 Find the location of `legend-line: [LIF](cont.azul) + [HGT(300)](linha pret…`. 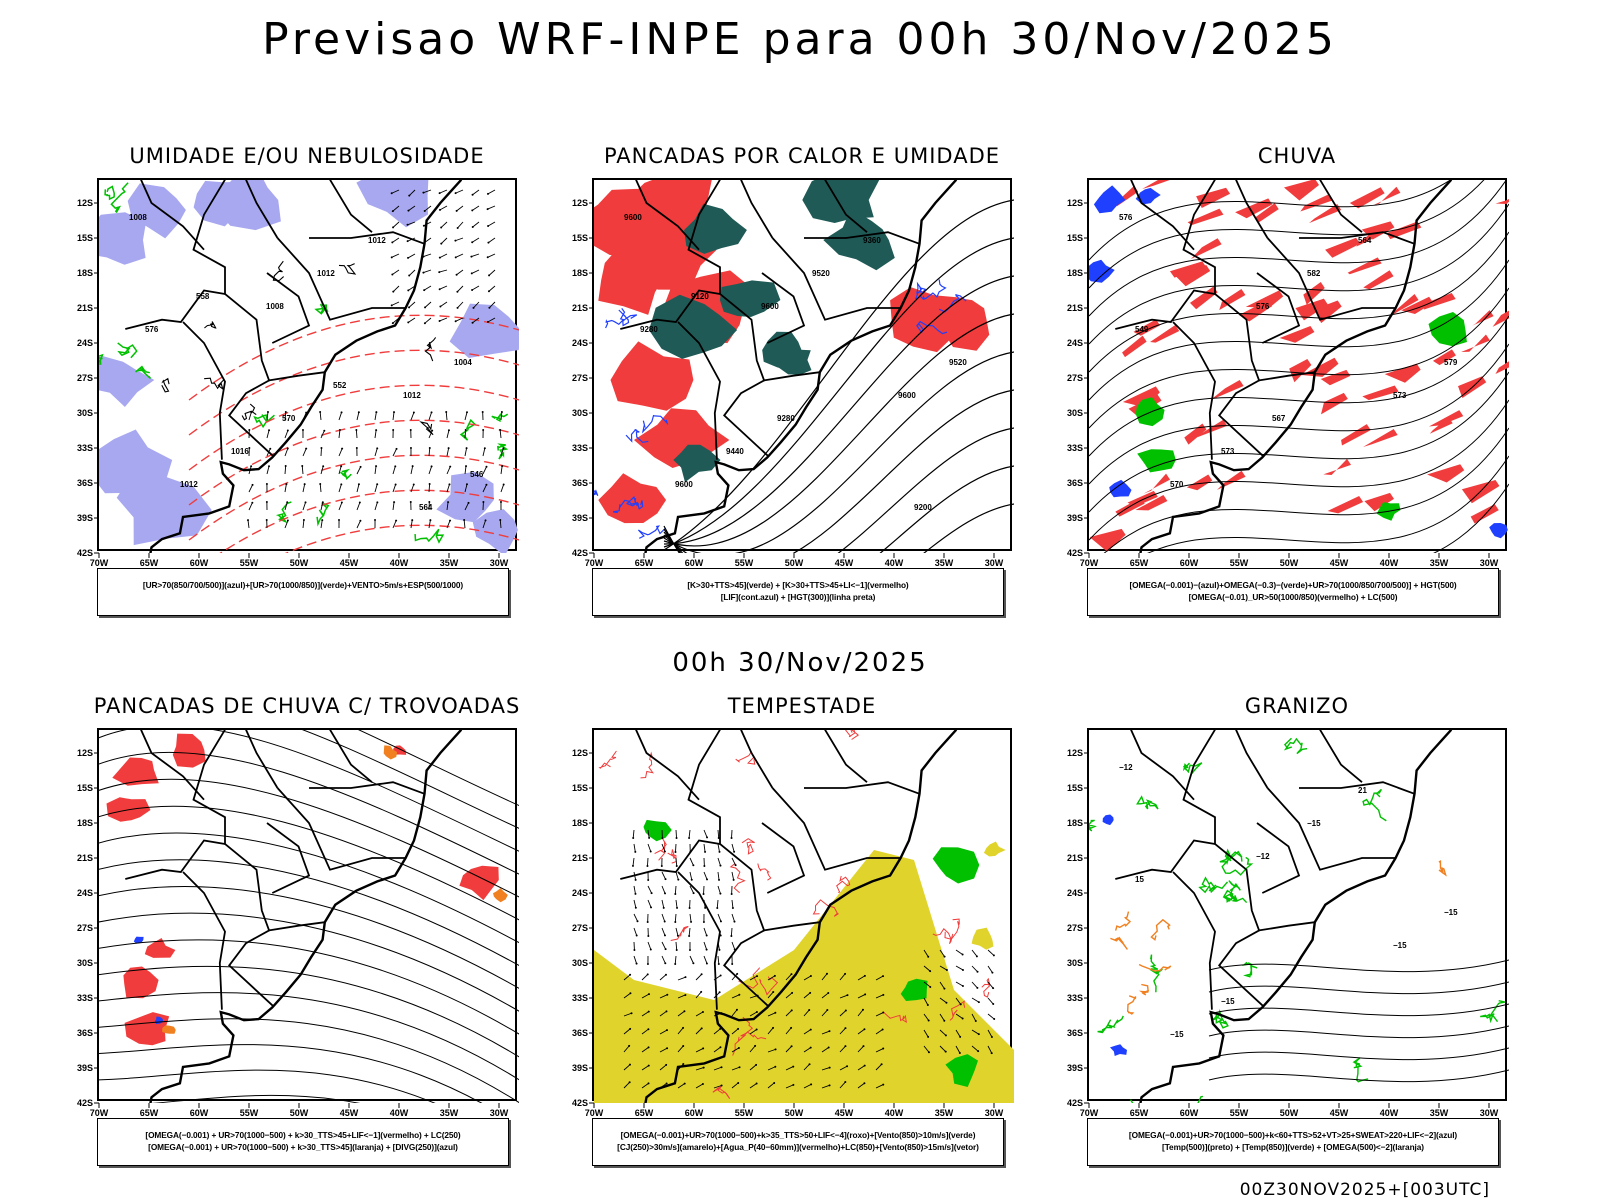

legend-line: [LIF](cont.azul) + [HGT(300)](linha pret… is located at coordinates (798, 597).